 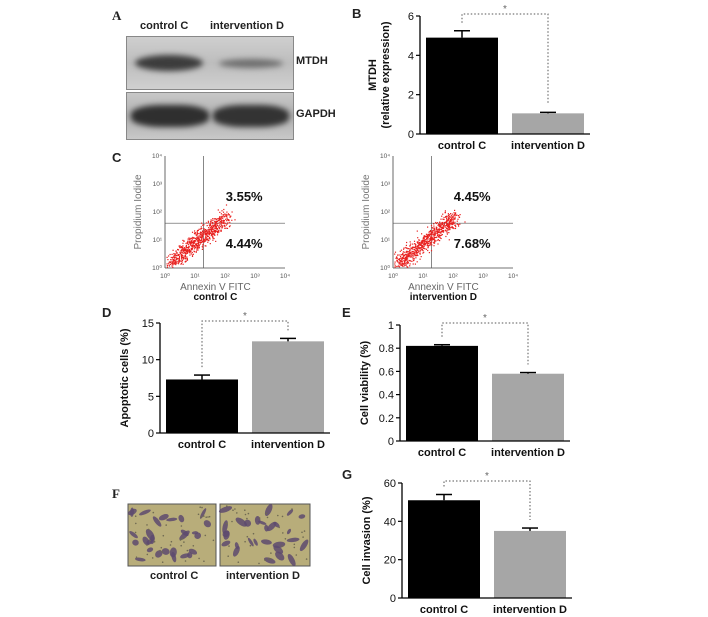 What do you see at coordinates (347, 474) in the screenshot?
I see `panel-label-g: G` at bounding box center [347, 474].